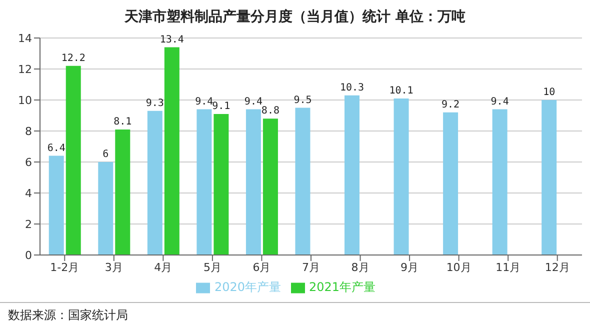 Image resolution: width=590 pixels, height=330 pixels. What do you see at coordinates (451, 104) in the screenshot?
I see `data-label: 9.2` at bounding box center [451, 104].